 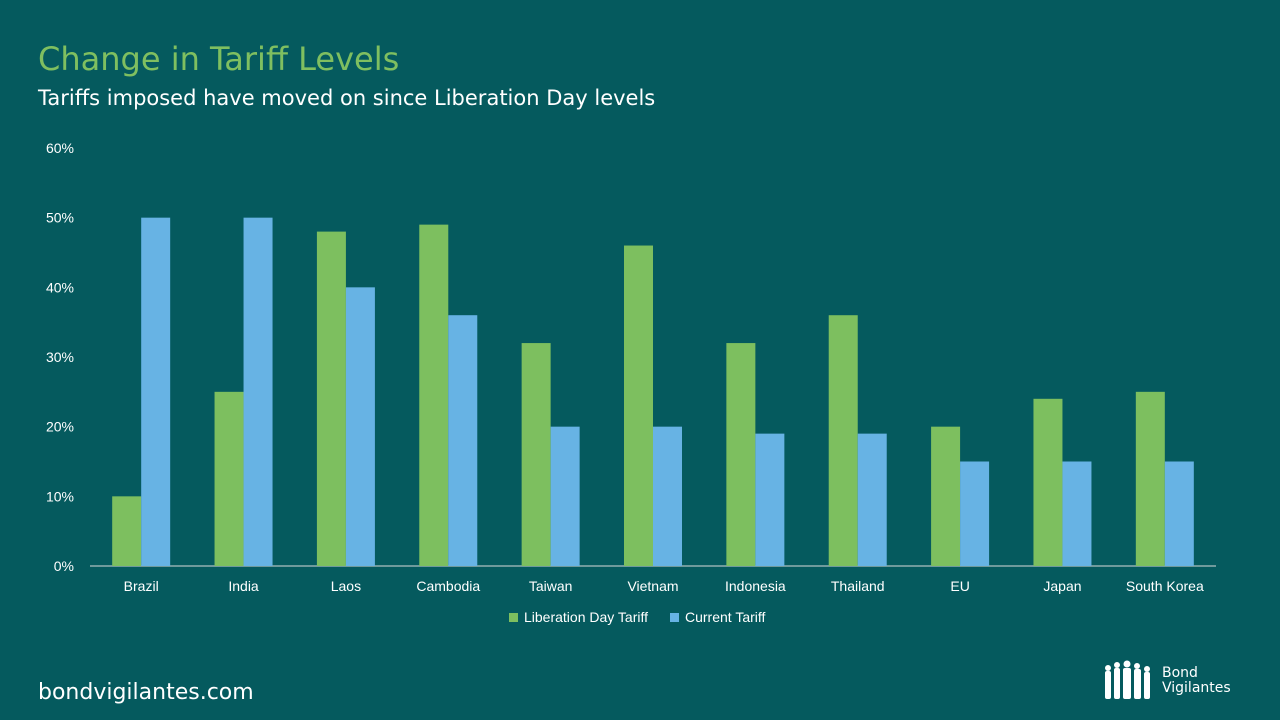 I want to click on website-url: bondvigilantes.com, so click(x=146, y=692).